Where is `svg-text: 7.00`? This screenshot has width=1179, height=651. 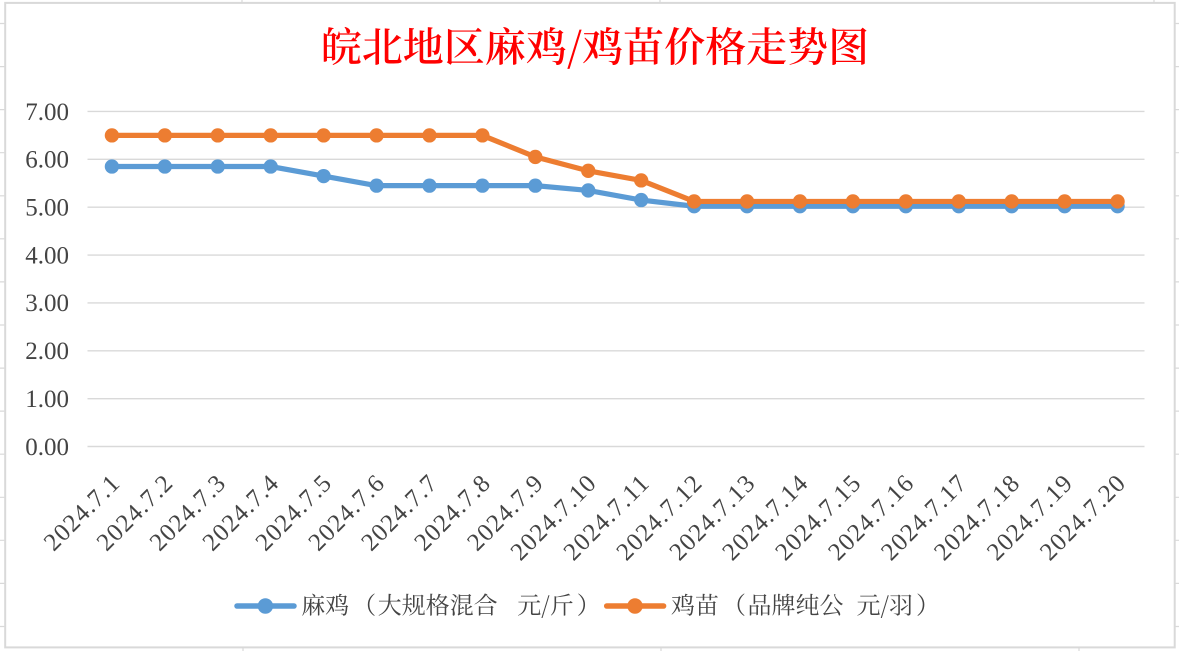 svg-text: 7.00 is located at coordinates (47, 112).